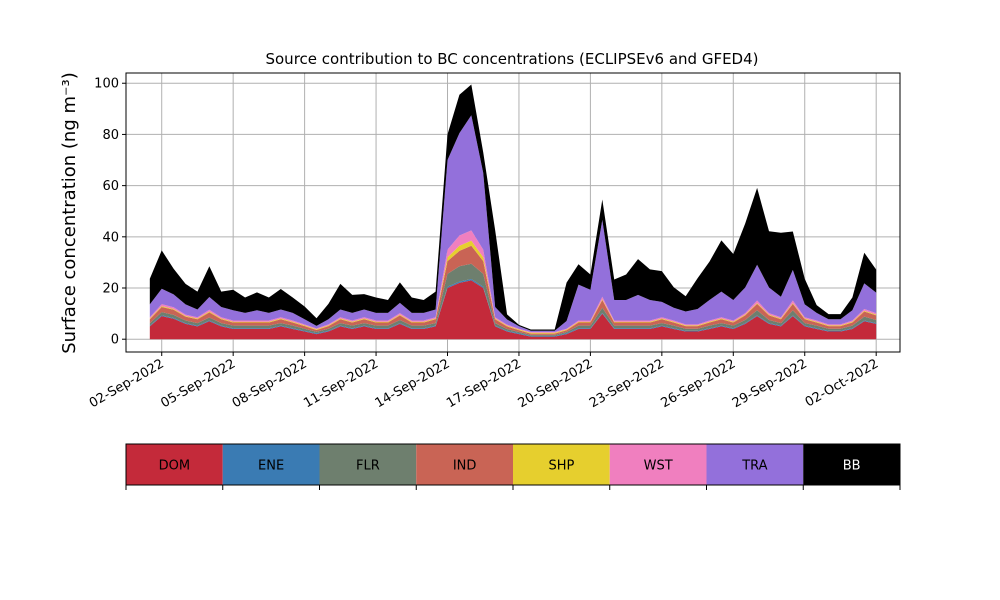 Image resolution: width=1000 pixels, height=600 pixels. What do you see at coordinates (106, 84) in the screenshot?
I see `y-tick-label: 100` at bounding box center [106, 84].